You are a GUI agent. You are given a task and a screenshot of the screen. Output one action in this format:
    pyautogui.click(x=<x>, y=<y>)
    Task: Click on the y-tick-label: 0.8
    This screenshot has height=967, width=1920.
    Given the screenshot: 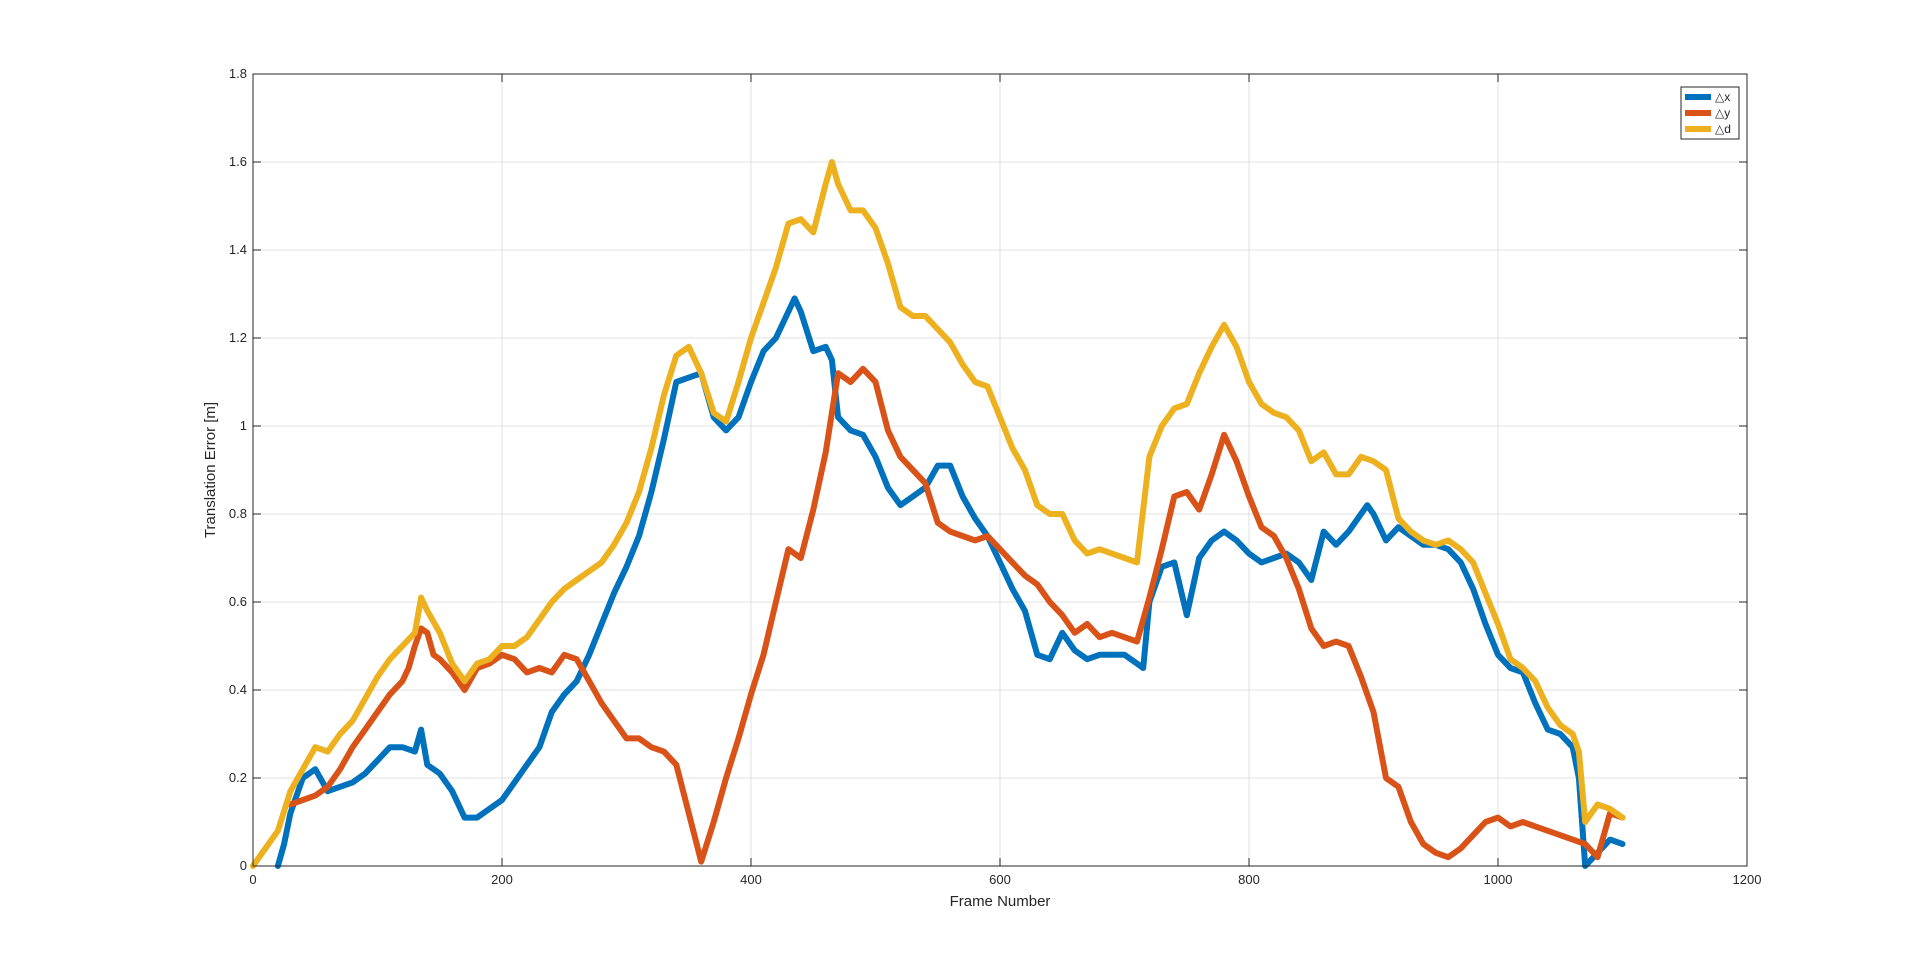 What is the action you would take?
    pyautogui.click(x=238, y=513)
    